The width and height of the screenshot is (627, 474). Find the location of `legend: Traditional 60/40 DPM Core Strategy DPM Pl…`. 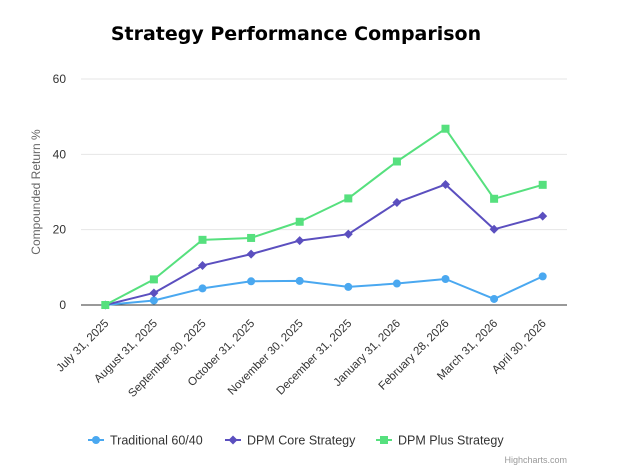

legend: Traditional 60/40 DPM Core Strategy DPM Pl… is located at coordinates (296, 441).